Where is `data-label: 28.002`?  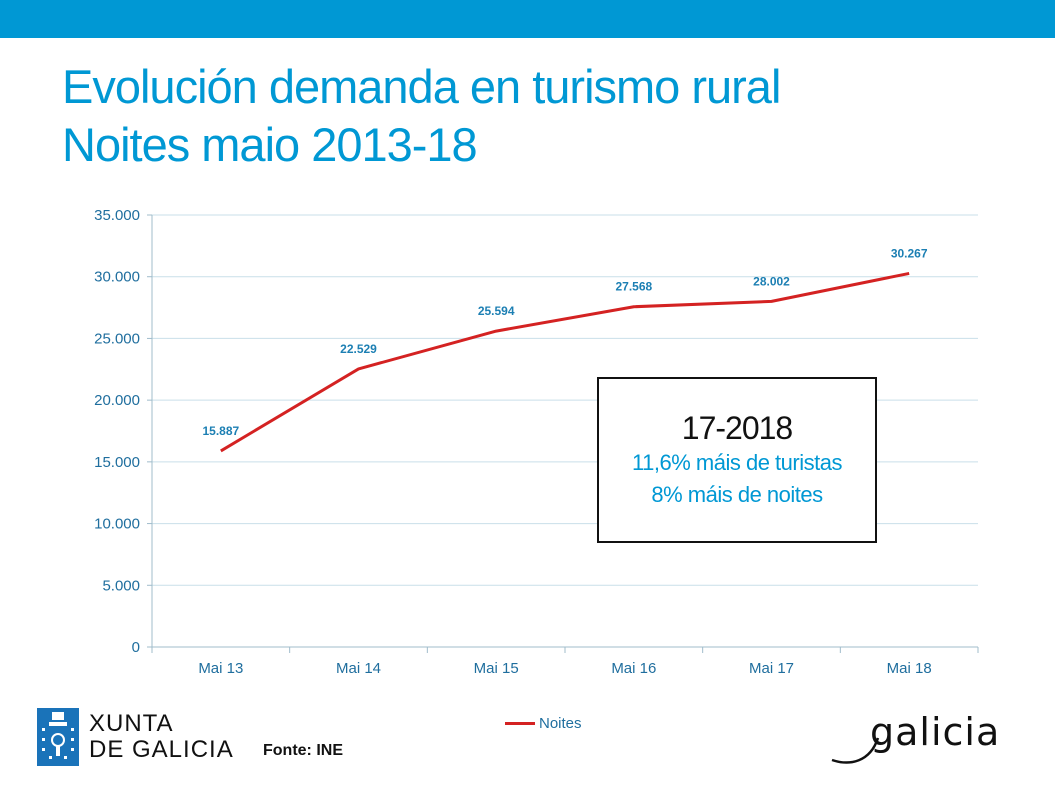 data-label: 28.002 is located at coordinates (771, 281).